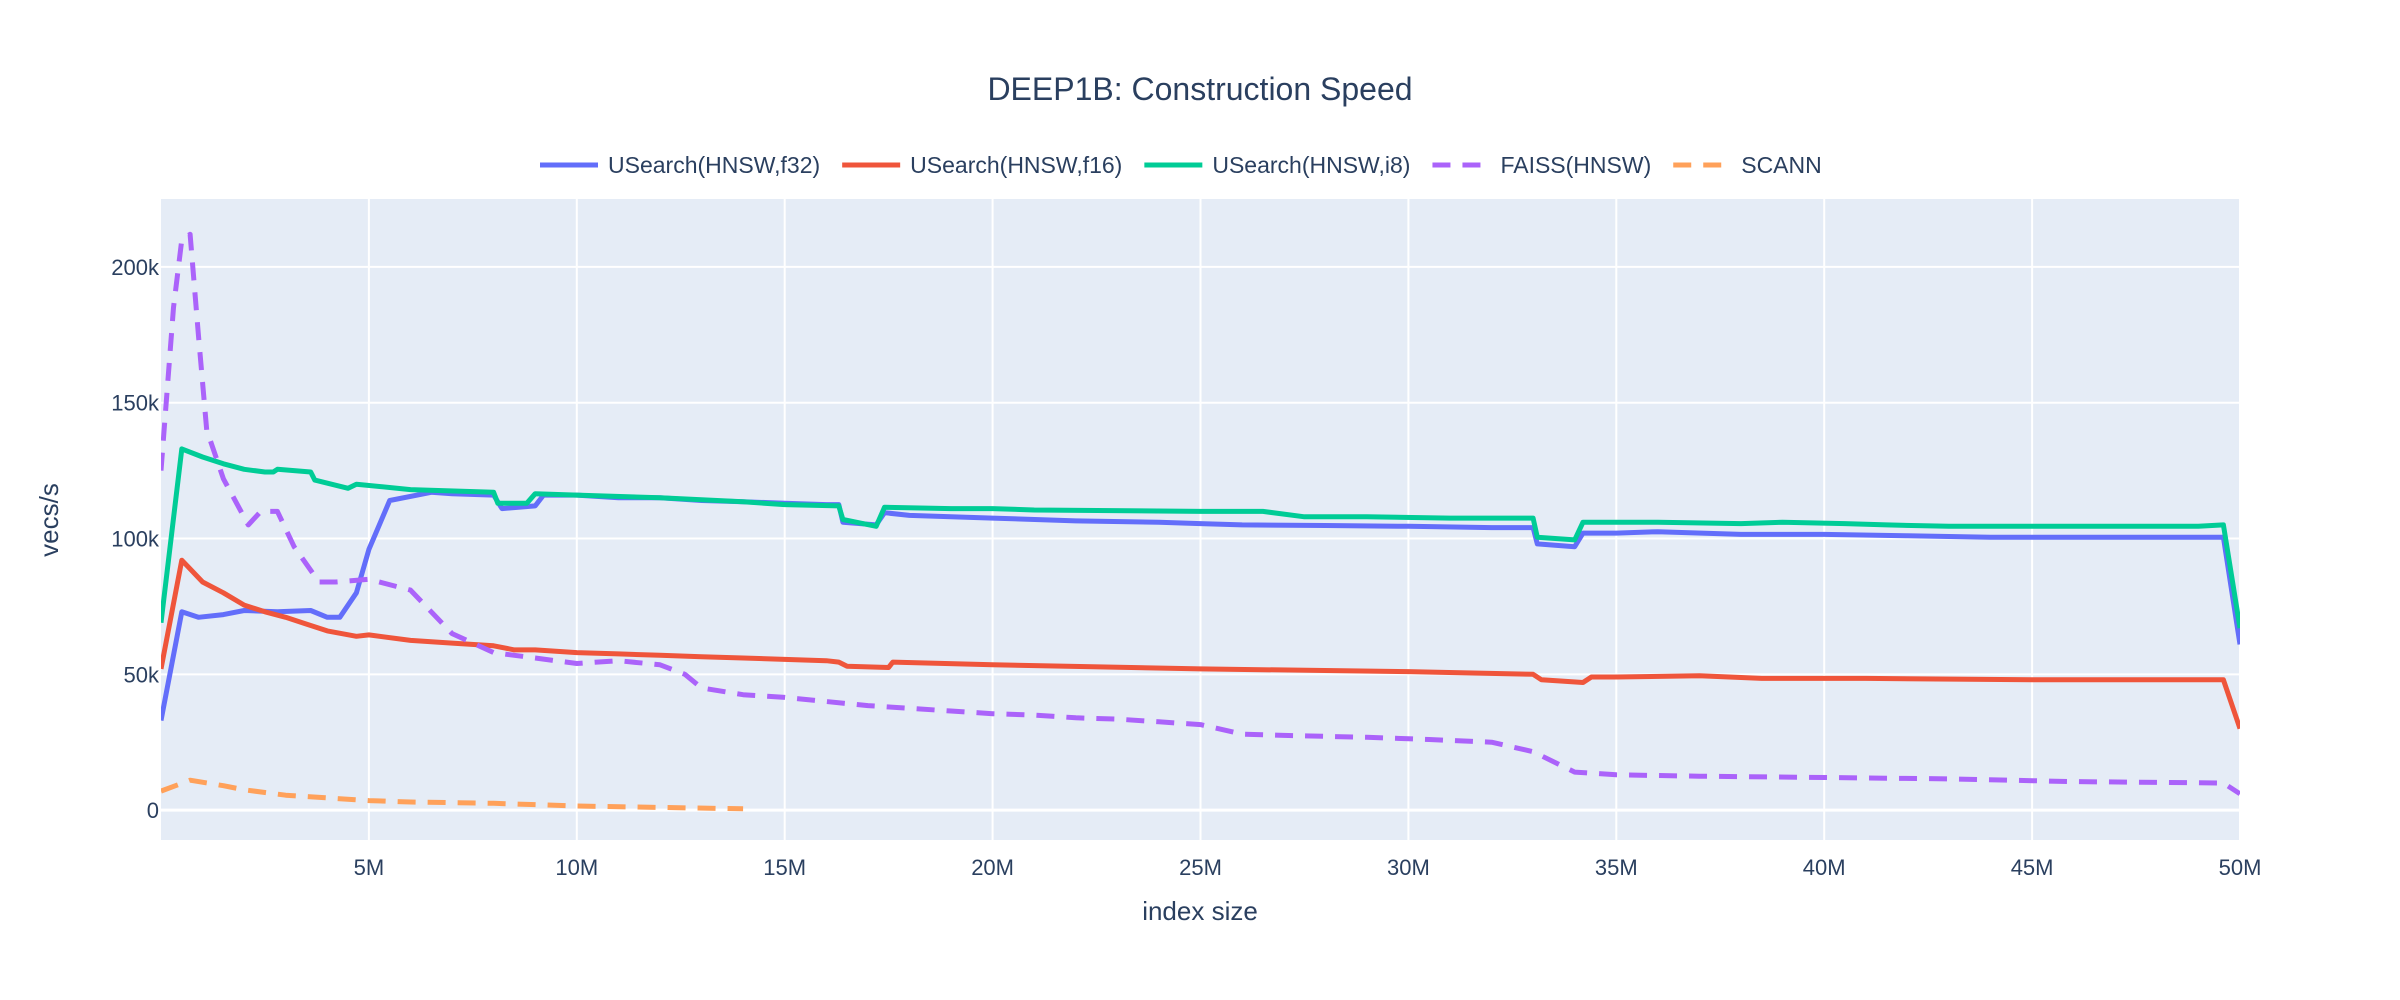  Describe the element at coordinates (49, 520) in the screenshot. I see `y-axis-title: vecs/s` at that location.